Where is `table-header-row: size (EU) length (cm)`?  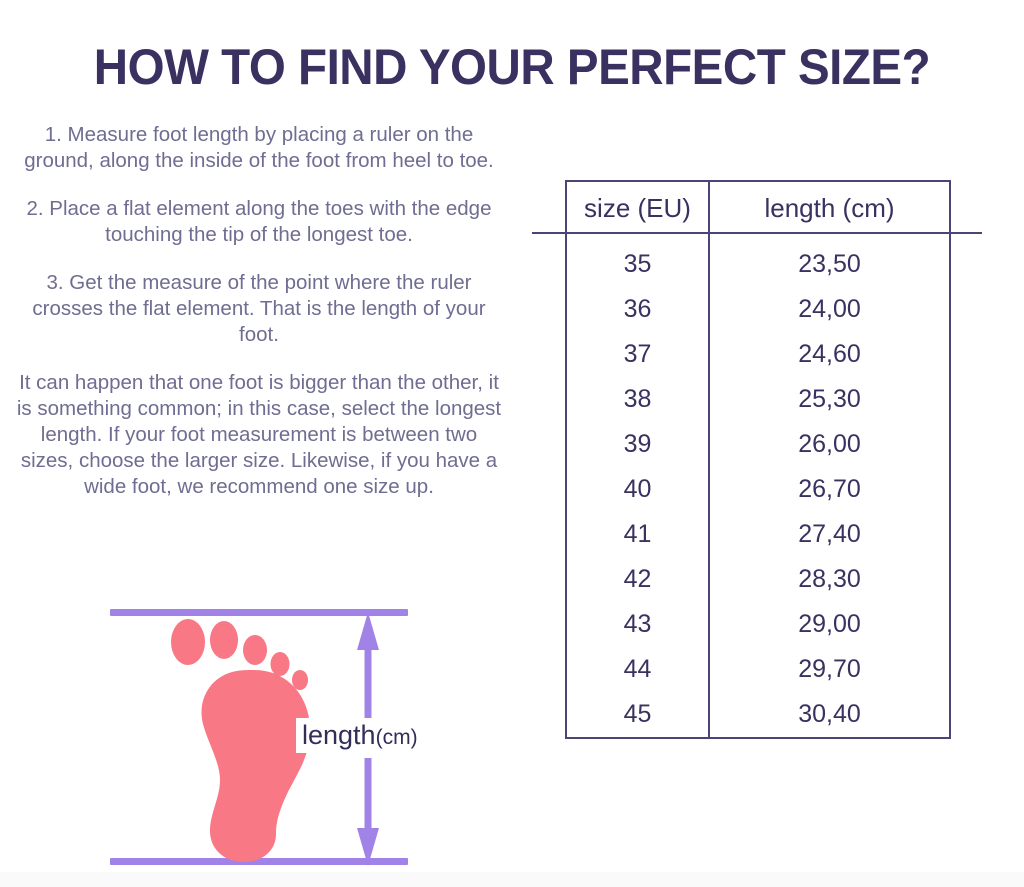 table-header-row: size (EU) length (cm) is located at coordinates (758, 207).